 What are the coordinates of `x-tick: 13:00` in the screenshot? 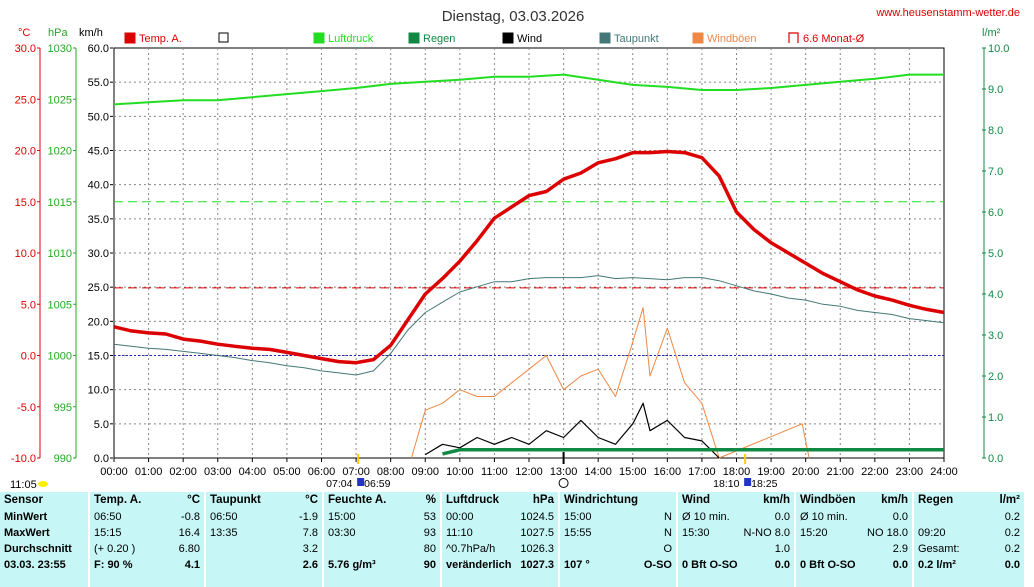 It's located at (564, 472).